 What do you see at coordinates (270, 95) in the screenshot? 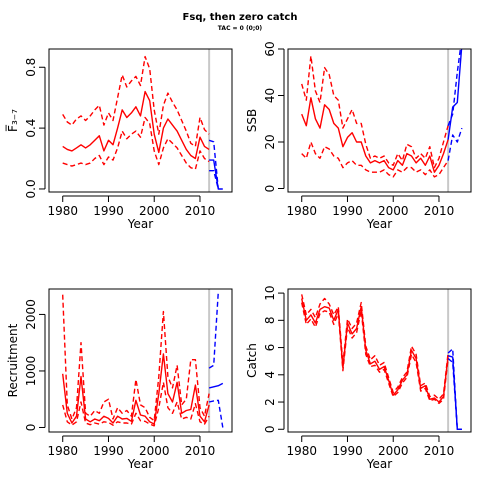
I see `y-tick-label: 40` at bounding box center [270, 95].